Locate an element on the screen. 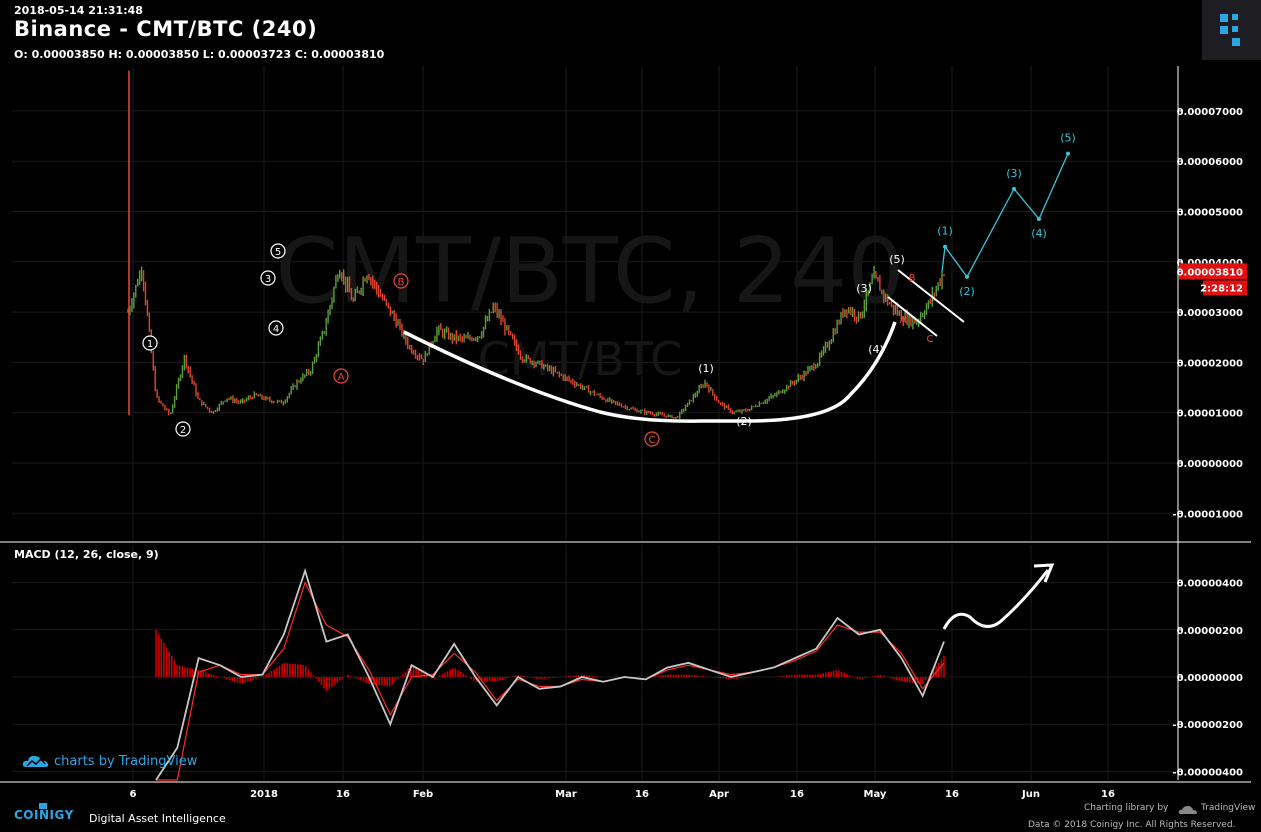 The height and width of the screenshot is (832, 1261). projection-label: (4) is located at coordinates (1039, 233).